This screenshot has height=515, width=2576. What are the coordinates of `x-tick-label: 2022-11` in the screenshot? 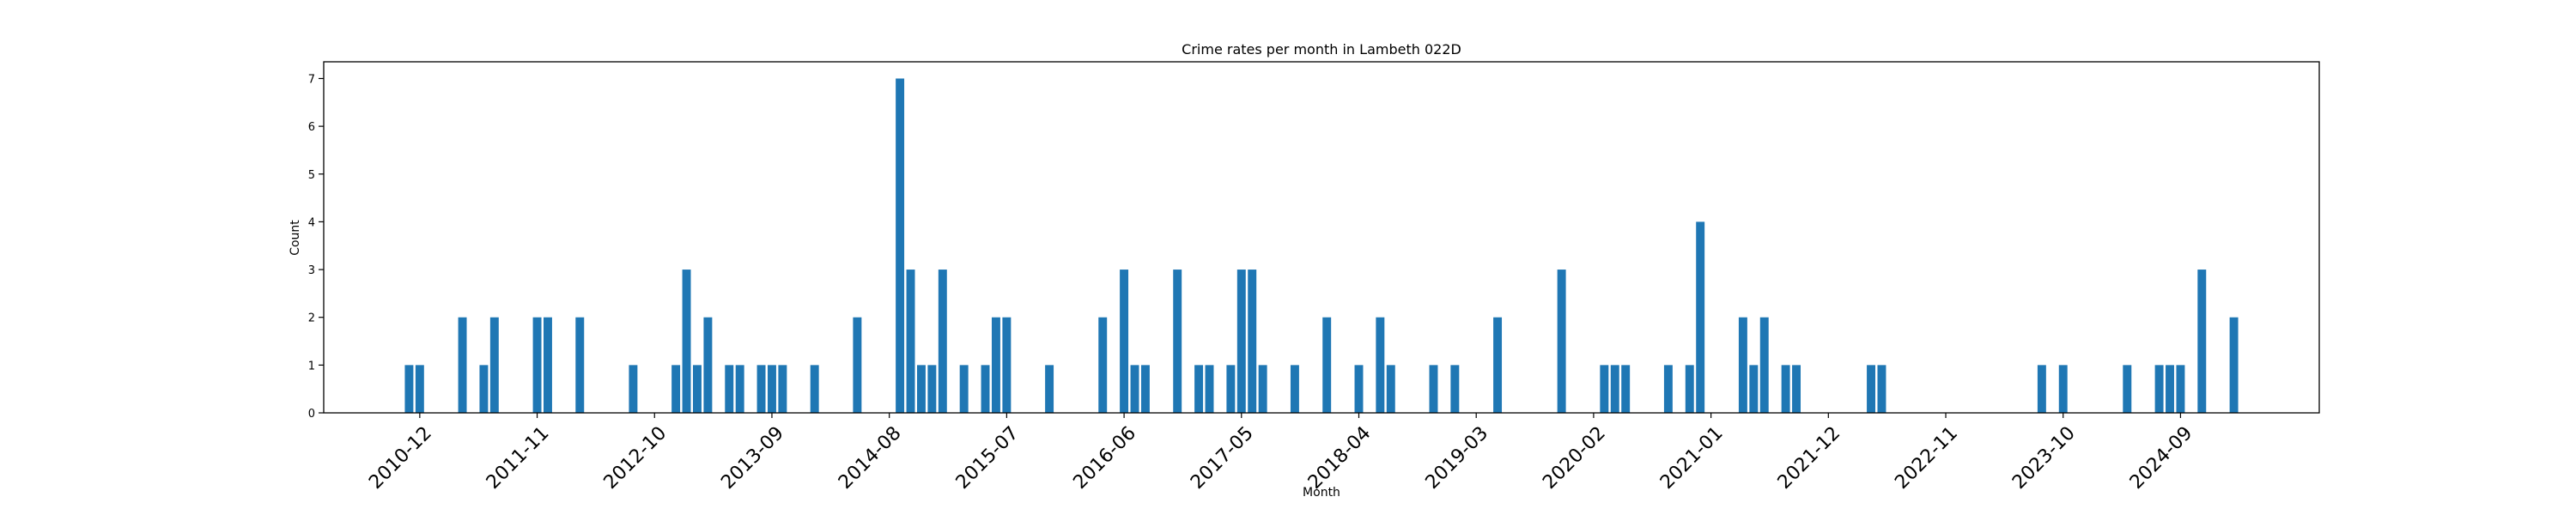 It's located at (1926, 458).